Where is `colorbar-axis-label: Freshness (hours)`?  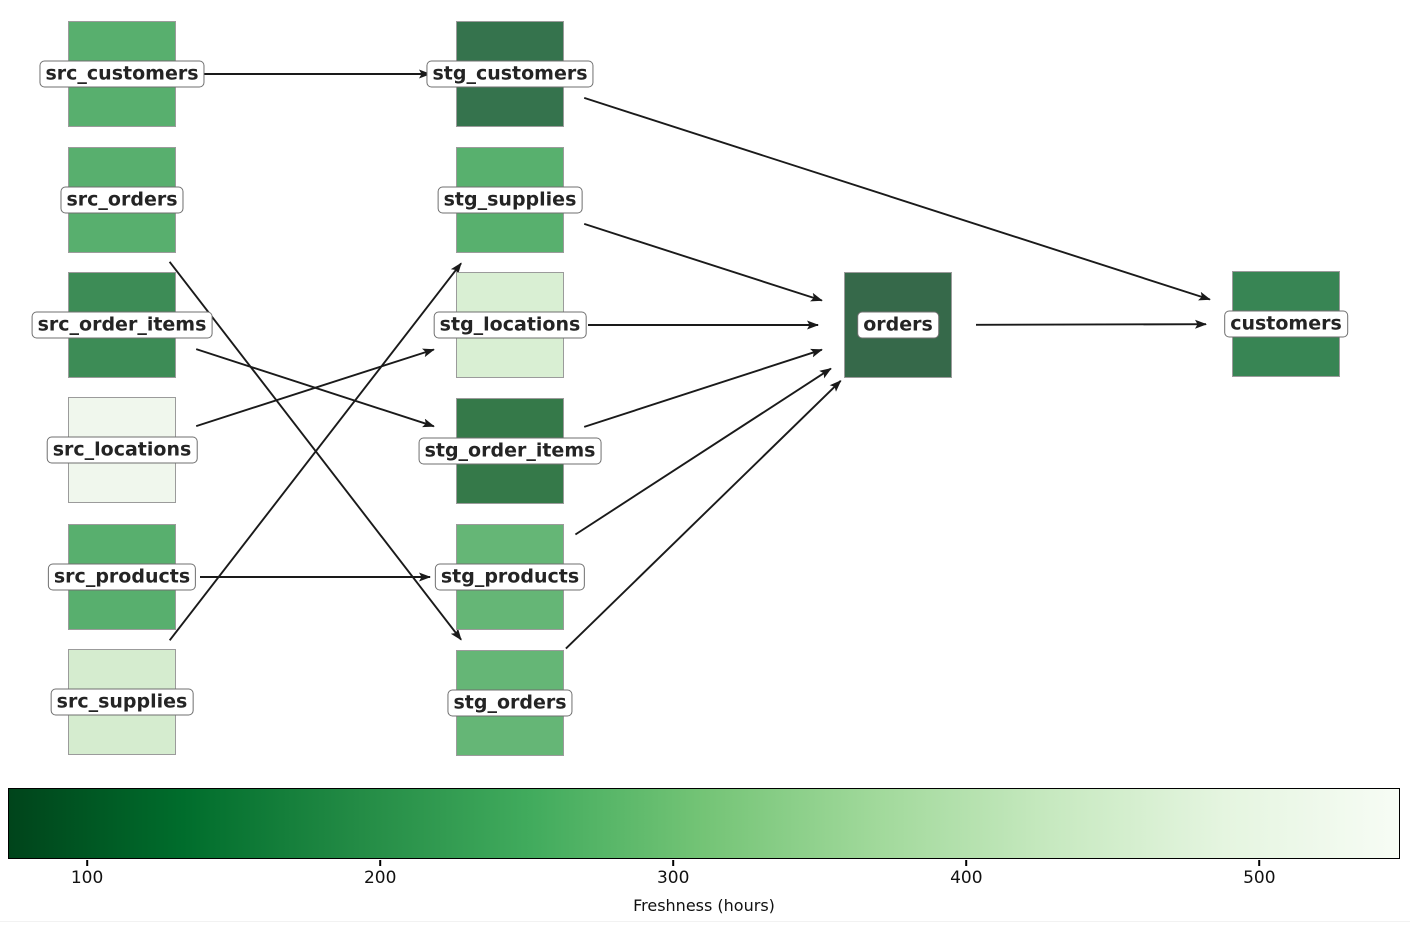 colorbar-axis-label: Freshness (hours) is located at coordinates (704, 905).